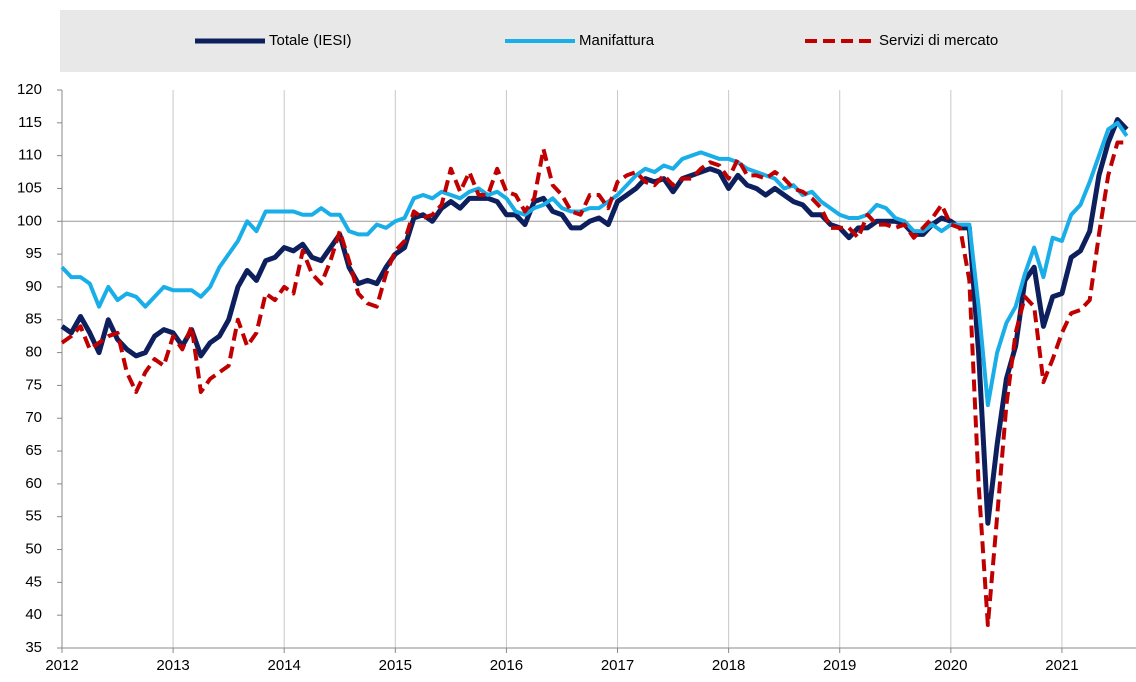 The image size is (1136, 682). I want to click on y-tick-label: 35, so click(33, 647).